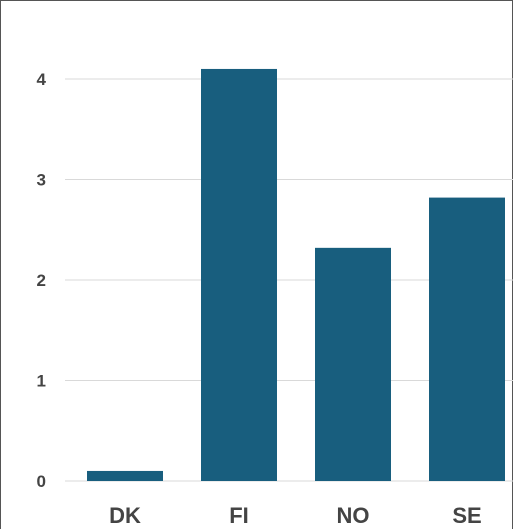  I want to click on bar-fi, so click(239, 274).